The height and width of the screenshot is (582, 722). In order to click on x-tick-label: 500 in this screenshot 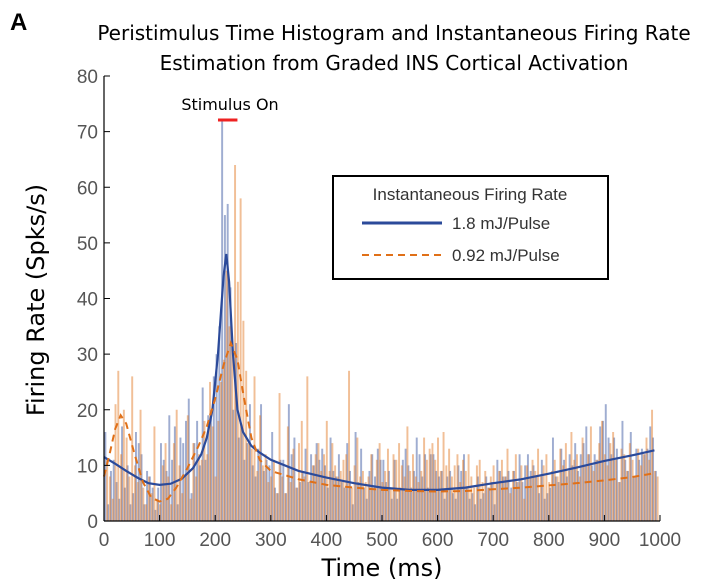, I will do `click(382, 540)`.